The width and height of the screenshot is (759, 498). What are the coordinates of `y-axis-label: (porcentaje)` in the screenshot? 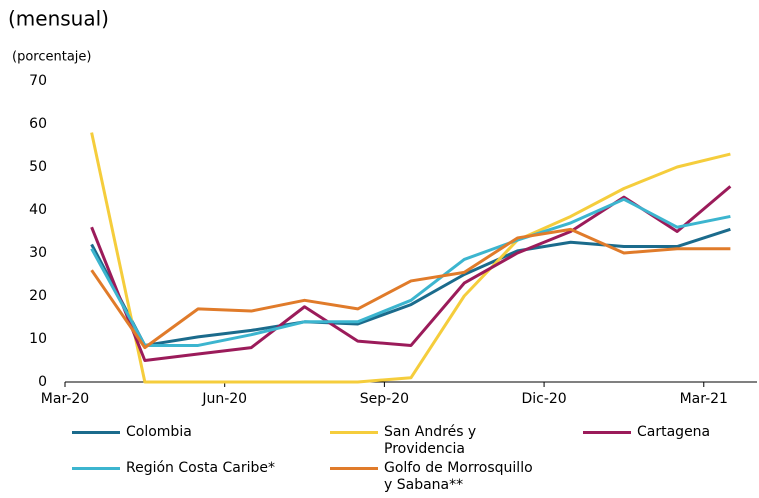 It's located at (51, 57).